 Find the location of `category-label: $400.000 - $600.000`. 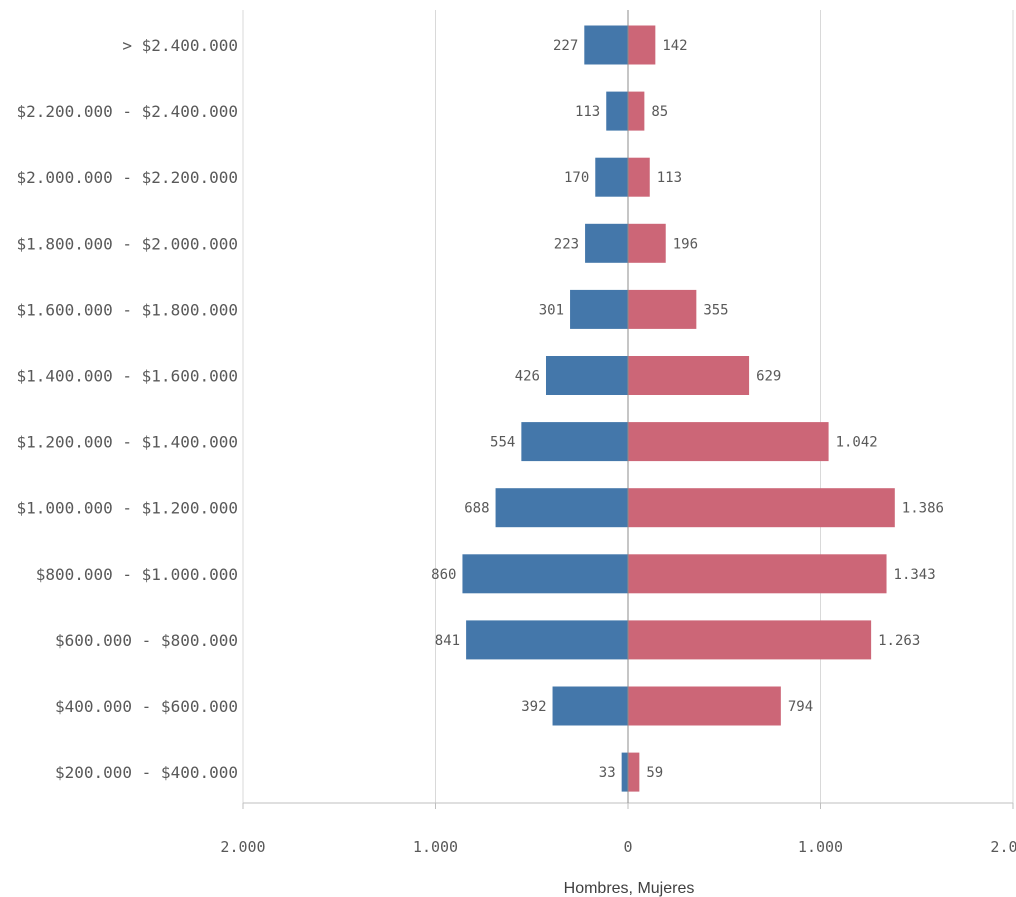

category-label: $400.000 - $600.000 is located at coordinates (146, 706).